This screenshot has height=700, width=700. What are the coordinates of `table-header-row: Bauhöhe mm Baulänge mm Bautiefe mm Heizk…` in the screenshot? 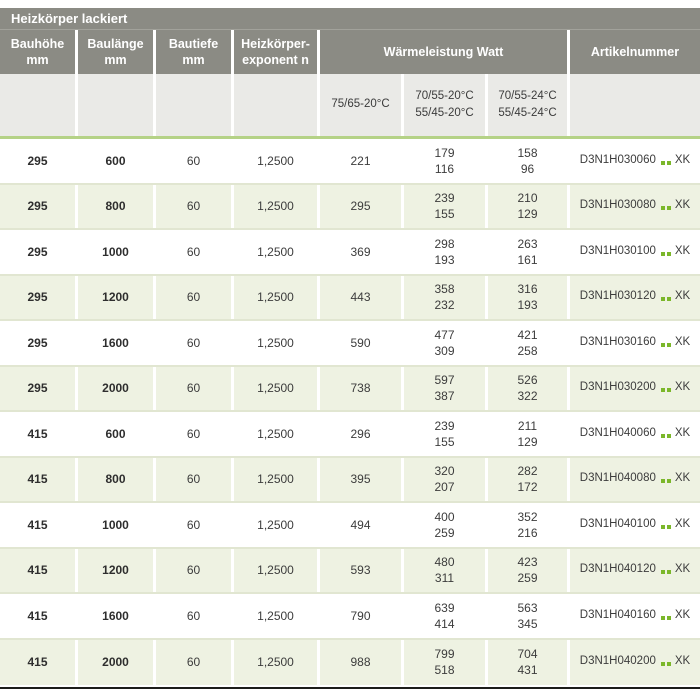 It's located at (350, 52).